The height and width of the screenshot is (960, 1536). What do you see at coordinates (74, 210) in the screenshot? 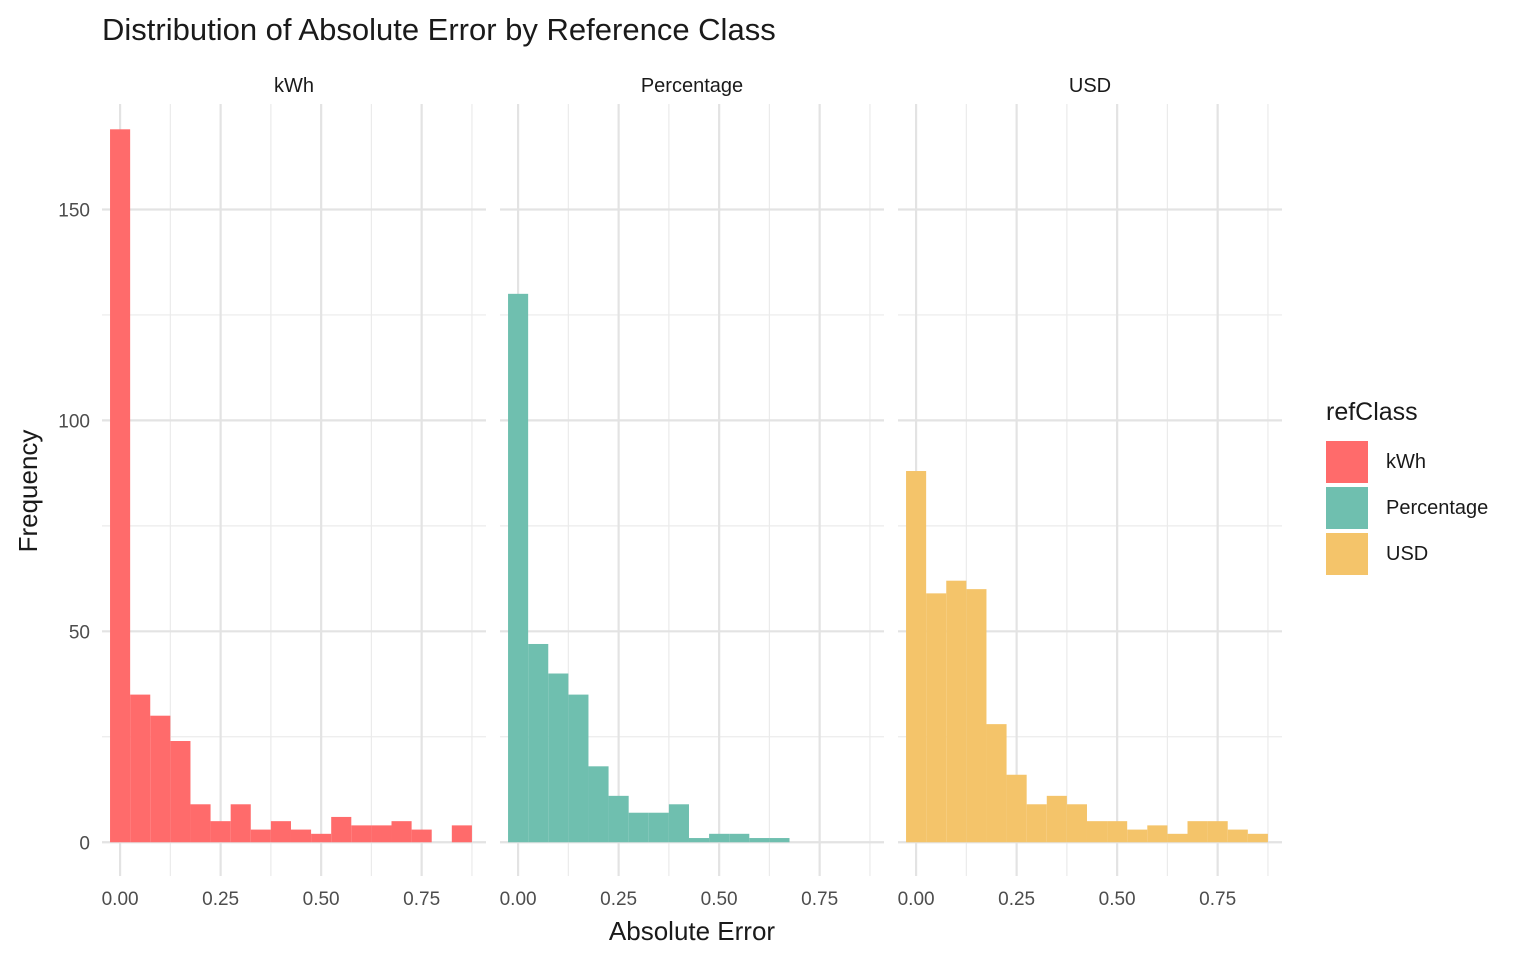
I see `y-tick-label: 150` at bounding box center [74, 210].